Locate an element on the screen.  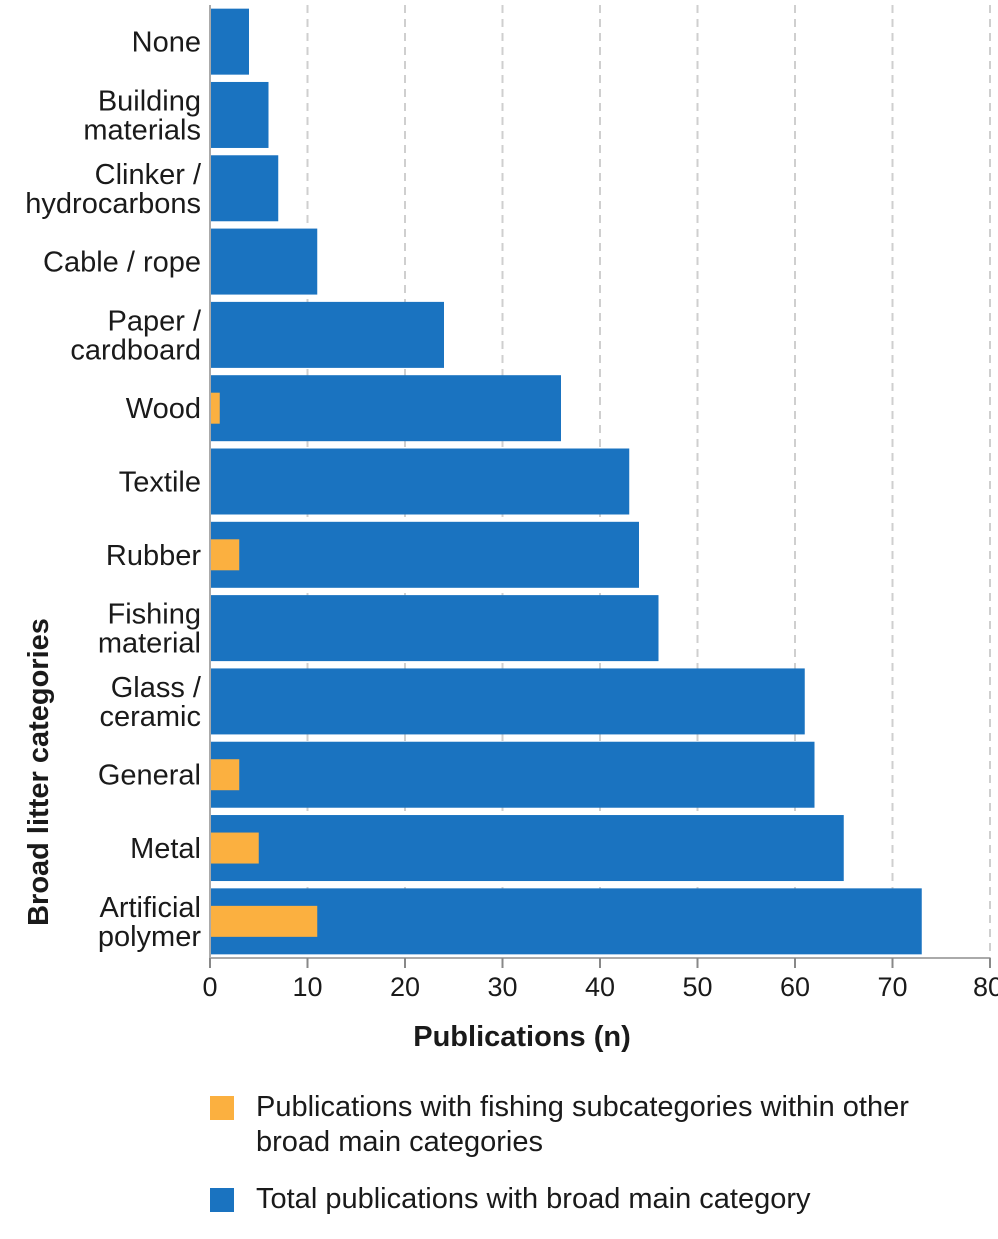
category-label-clinker-hydrocarbons-line1: Clinker / is located at coordinates (148, 175).